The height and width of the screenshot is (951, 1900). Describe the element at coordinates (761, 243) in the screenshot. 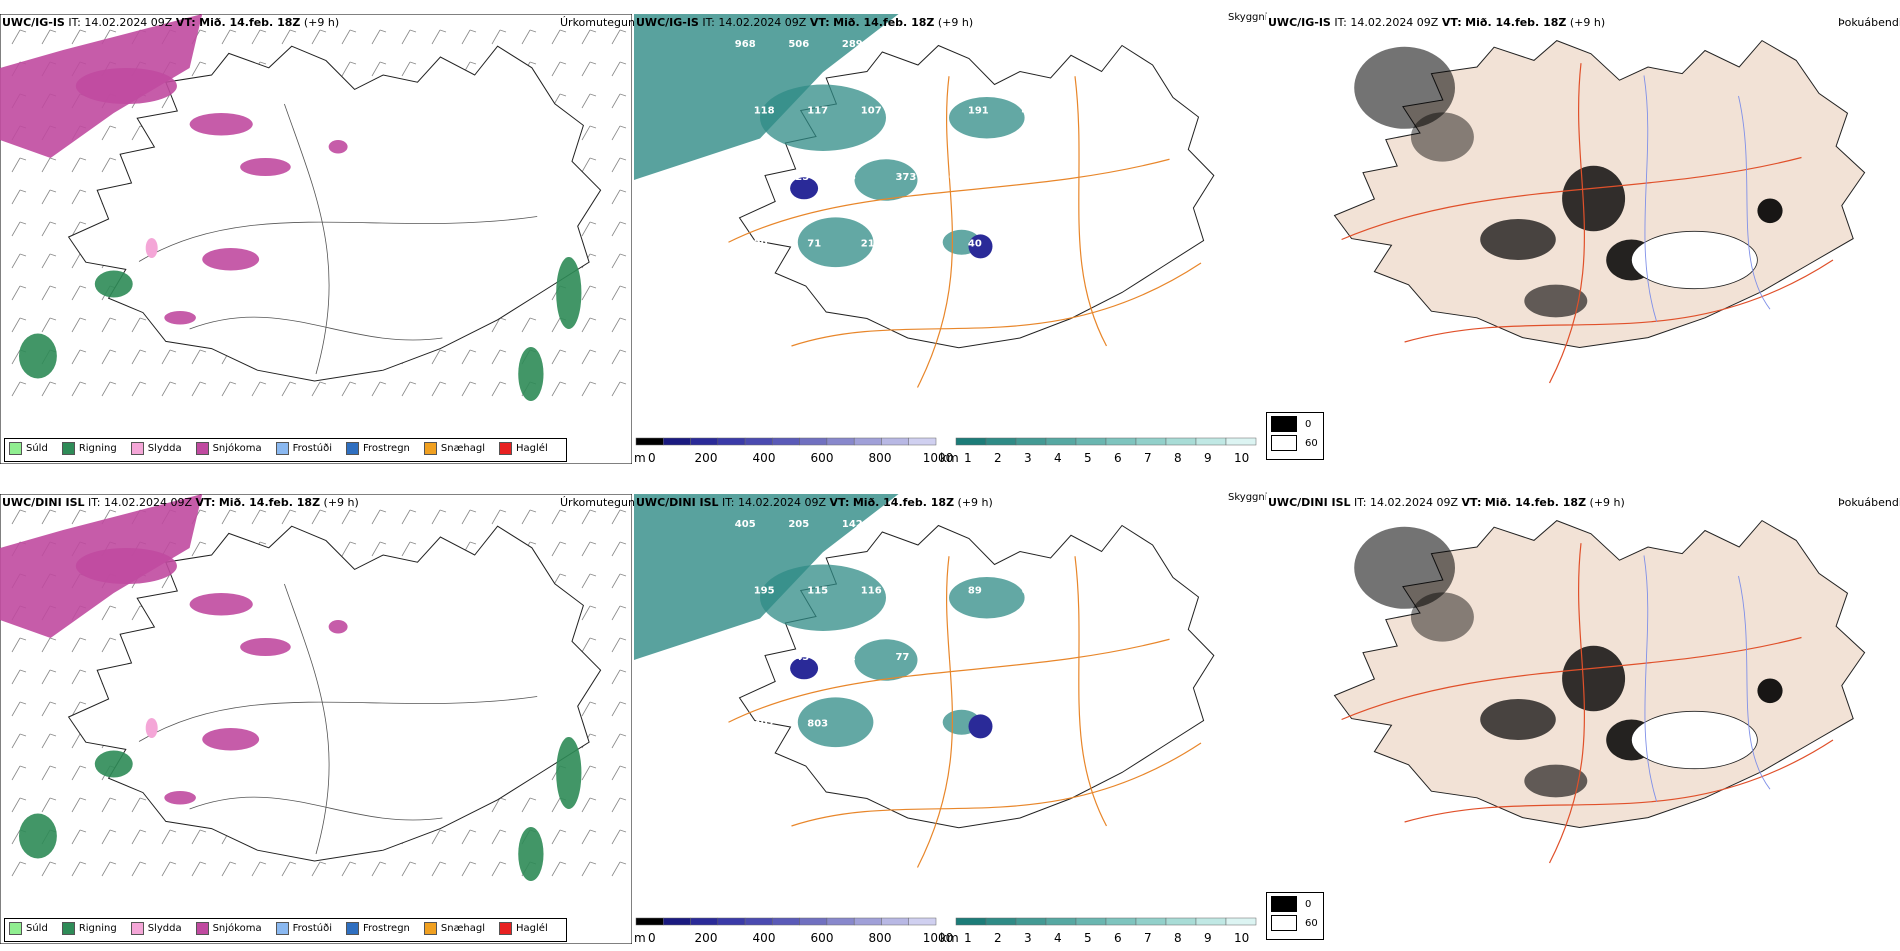

I see `visibility-value-label: 20` at that location.